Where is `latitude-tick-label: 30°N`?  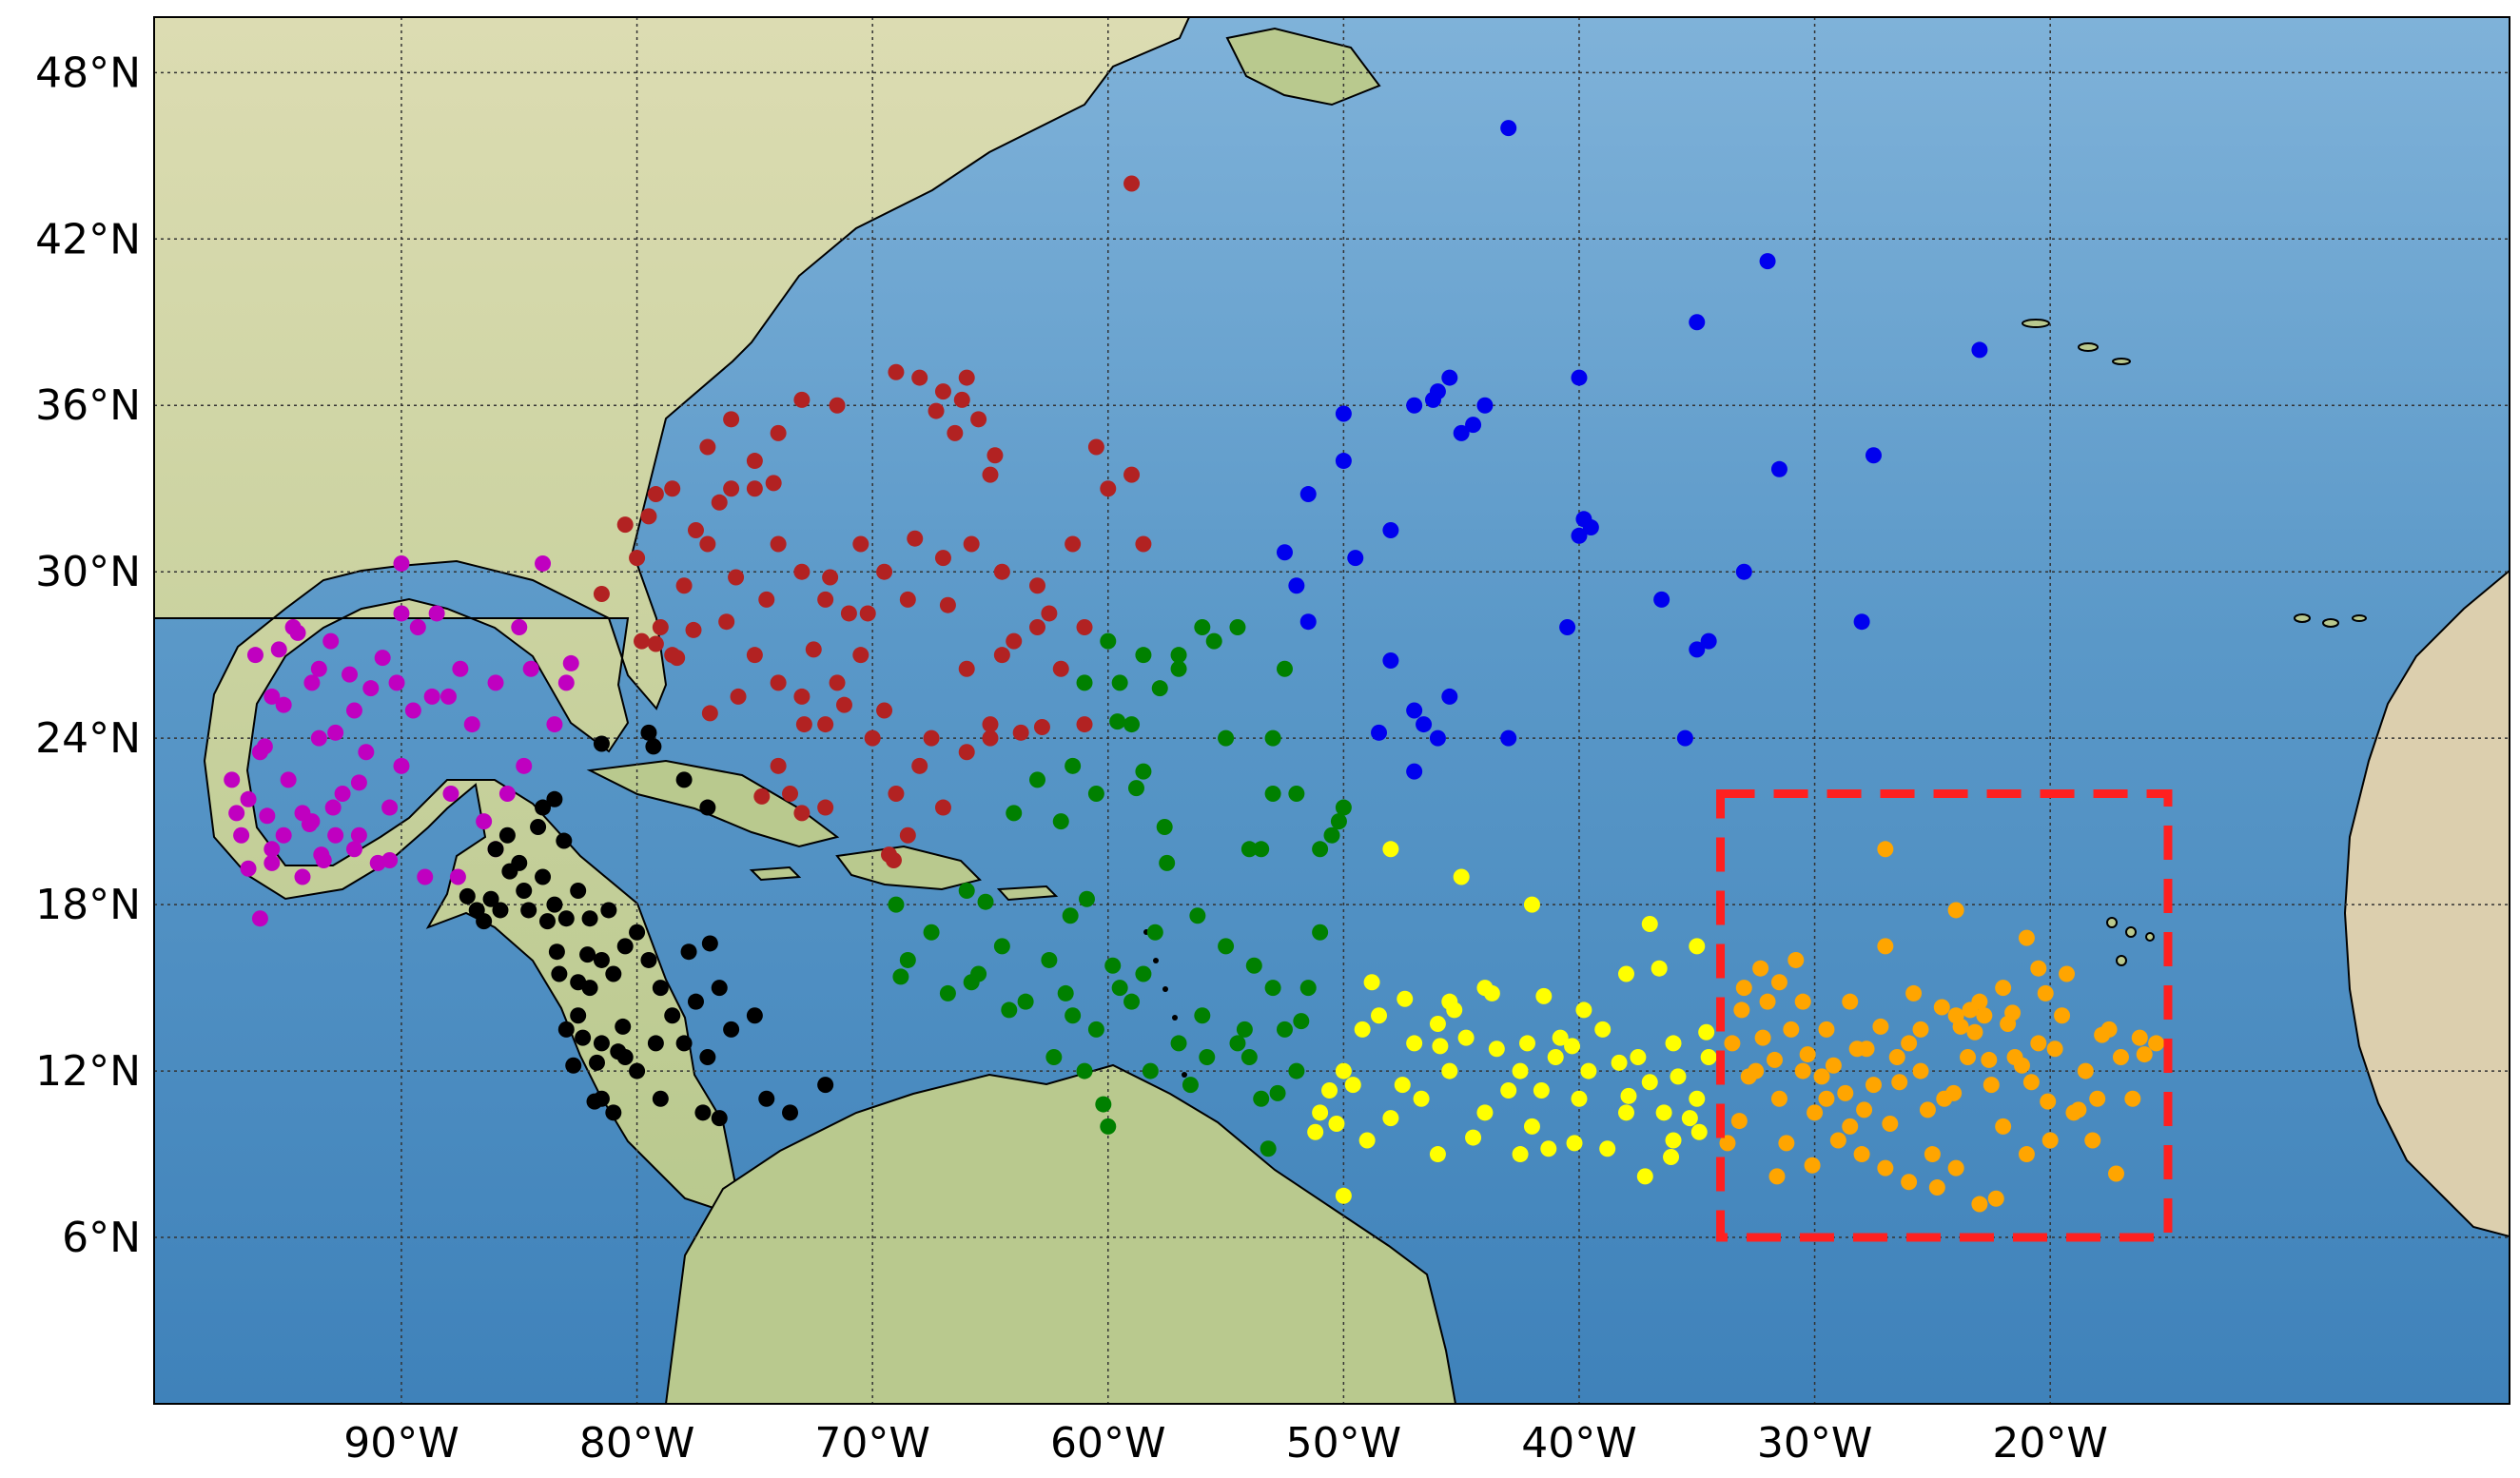 latitude-tick-label: 30°N is located at coordinates (88, 572).